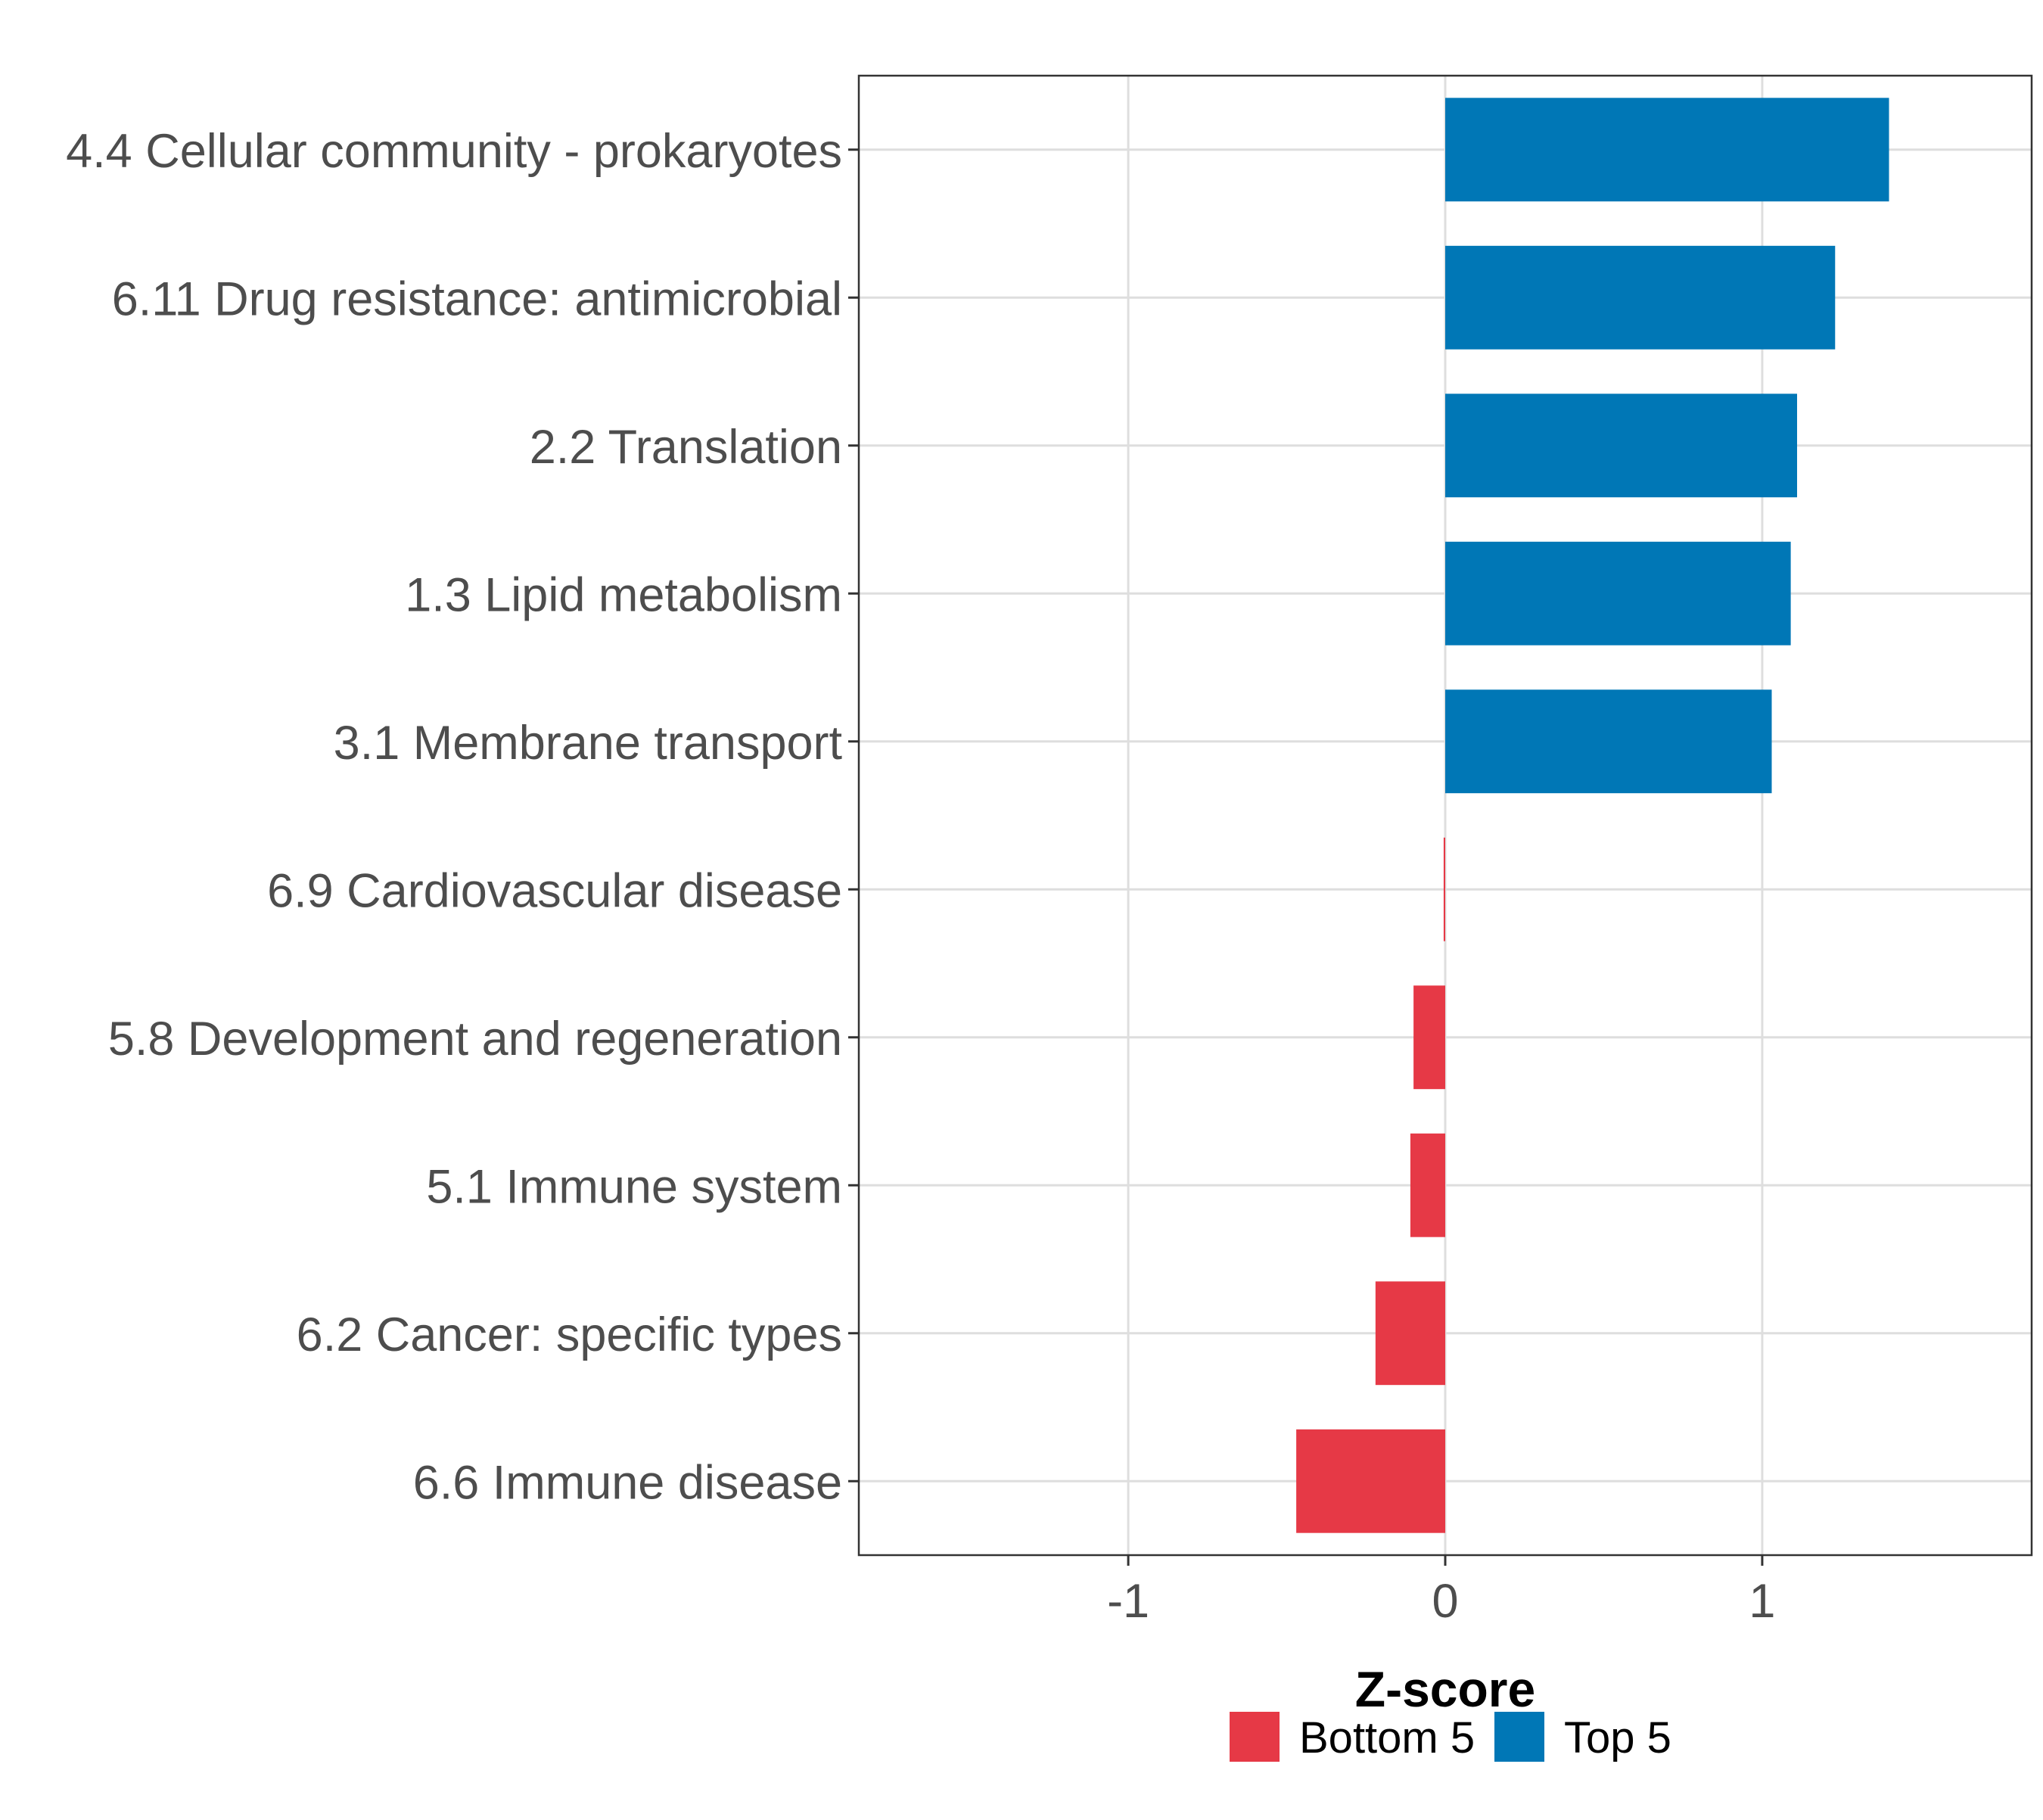 The height and width of the screenshot is (1820, 2043). What do you see at coordinates (1445, 1601) in the screenshot?
I see `x-tick-label: 0` at bounding box center [1445, 1601].